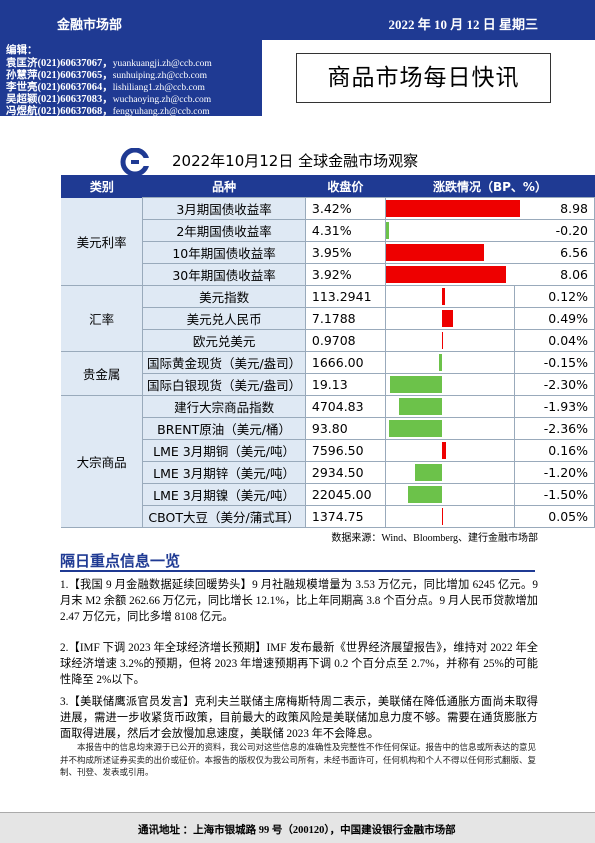 The height and width of the screenshot is (843, 595). What do you see at coordinates (345, 274) in the screenshot?
I see `close-value: 3.92%` at bounding box center [345, 274].